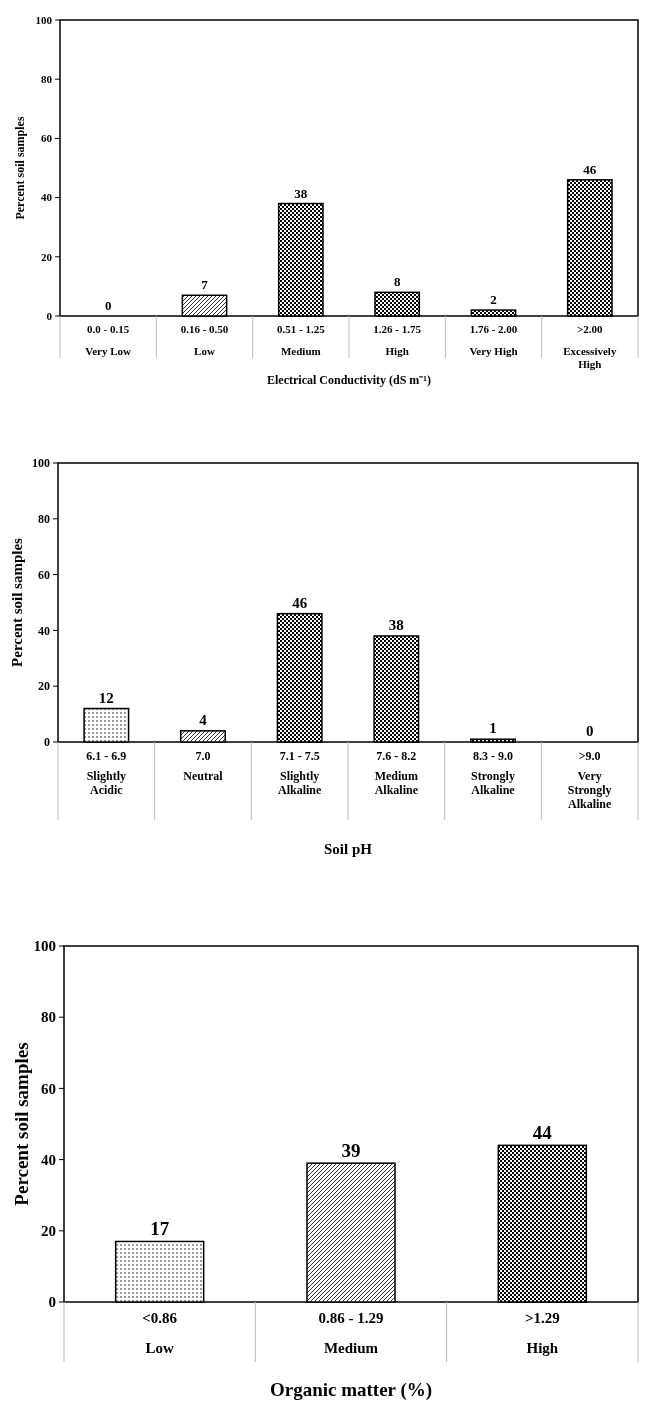  What do you see at coordinates (300, 773) in the screenshot?
I see `x-tick-label: 7.1 - 7.5 Slightly Alkaline` at bounding box center [300, 773].